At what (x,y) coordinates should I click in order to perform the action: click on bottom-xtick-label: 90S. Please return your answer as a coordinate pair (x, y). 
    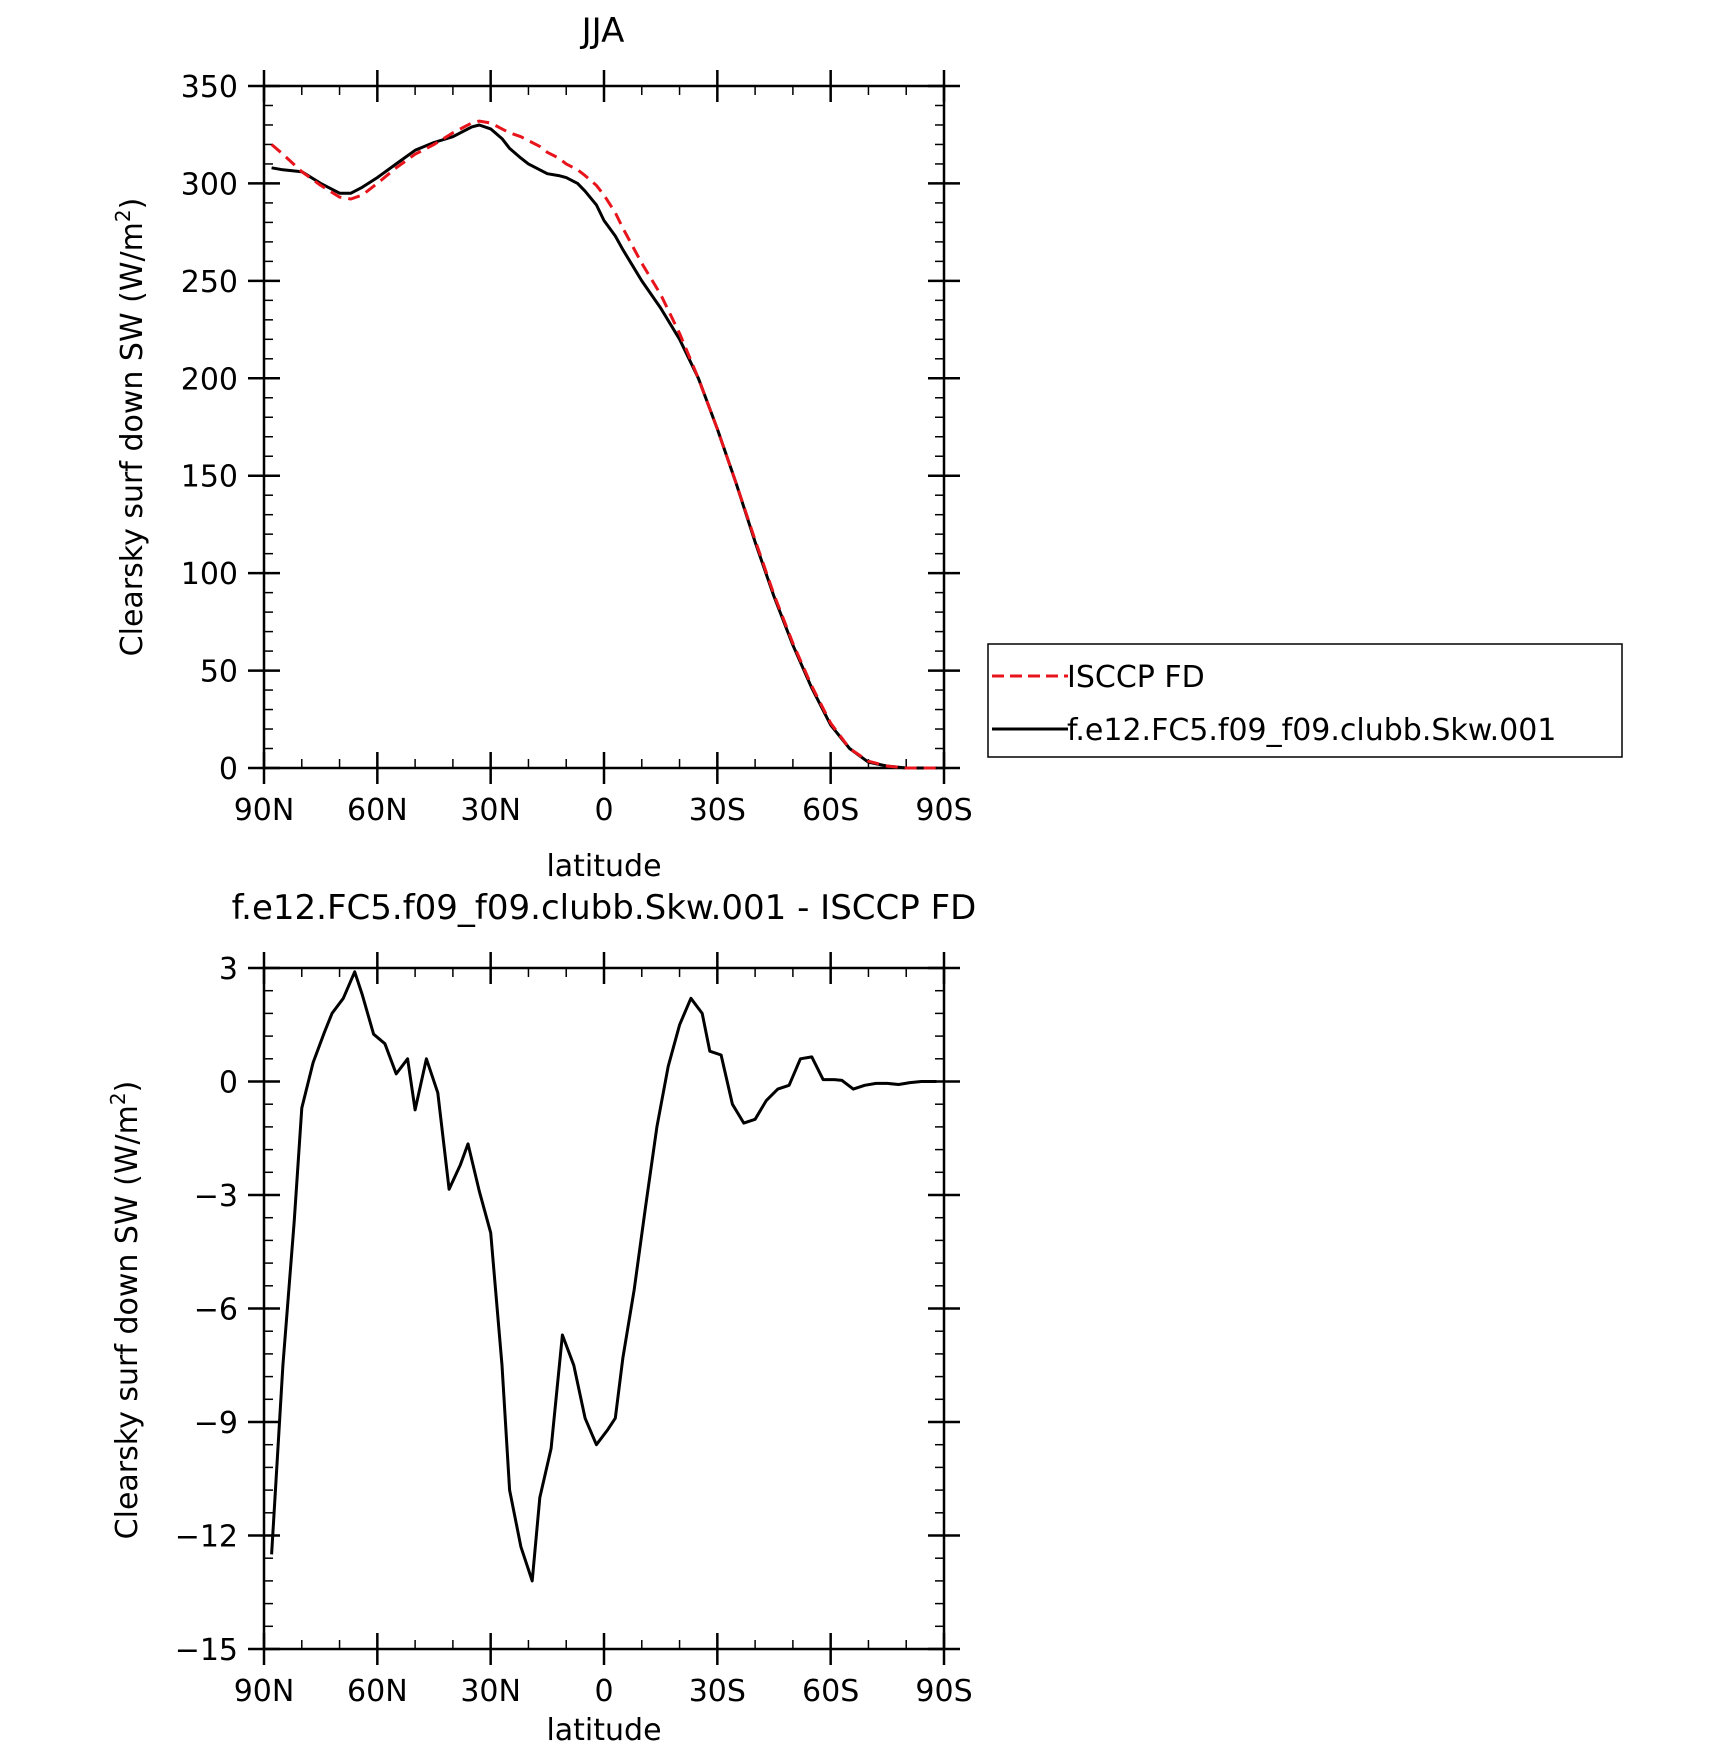
    Looking at the image, I should click on (943, 1691).